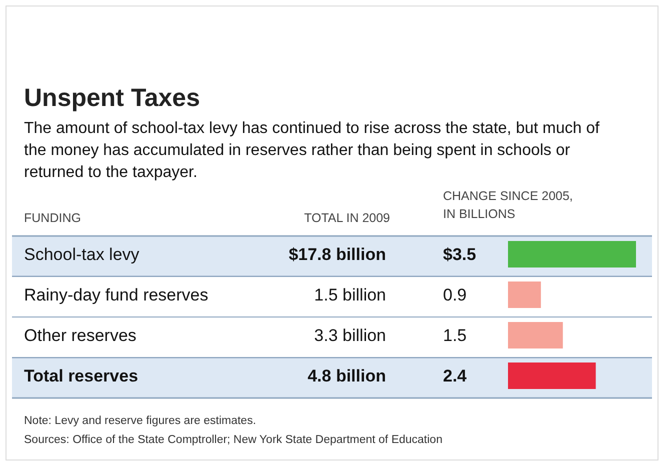 This screenshot has height=465, width=665. Describe the element at coordinates (112, 98) in the screenshot. I see `text: Unspent Taxes` at that location.